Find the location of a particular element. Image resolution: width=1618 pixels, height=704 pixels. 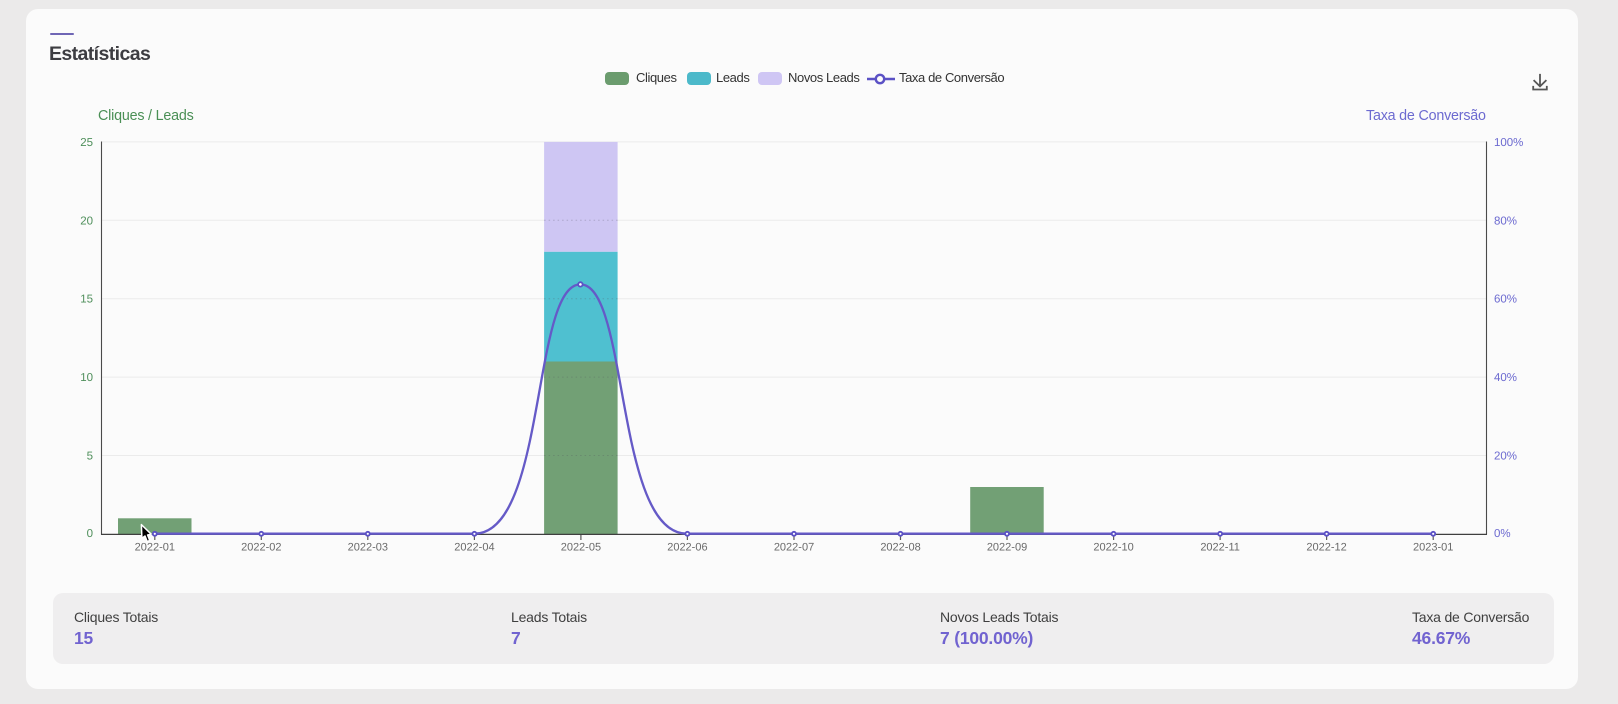

svg-text: 2022-06 is located at coordinates (687, 548).